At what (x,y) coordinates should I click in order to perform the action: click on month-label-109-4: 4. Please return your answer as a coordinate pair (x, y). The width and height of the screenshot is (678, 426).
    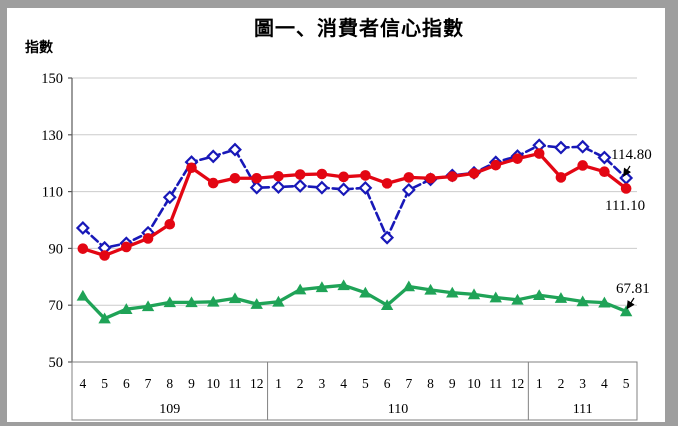
    Looking at the image, I should click on (82, 383).